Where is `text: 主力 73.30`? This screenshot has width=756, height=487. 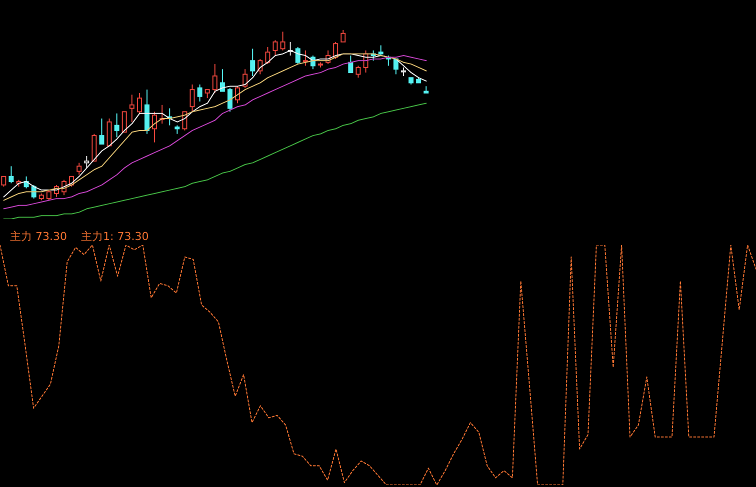 text: 主力 73.30 is located at coordinates (38, 236).